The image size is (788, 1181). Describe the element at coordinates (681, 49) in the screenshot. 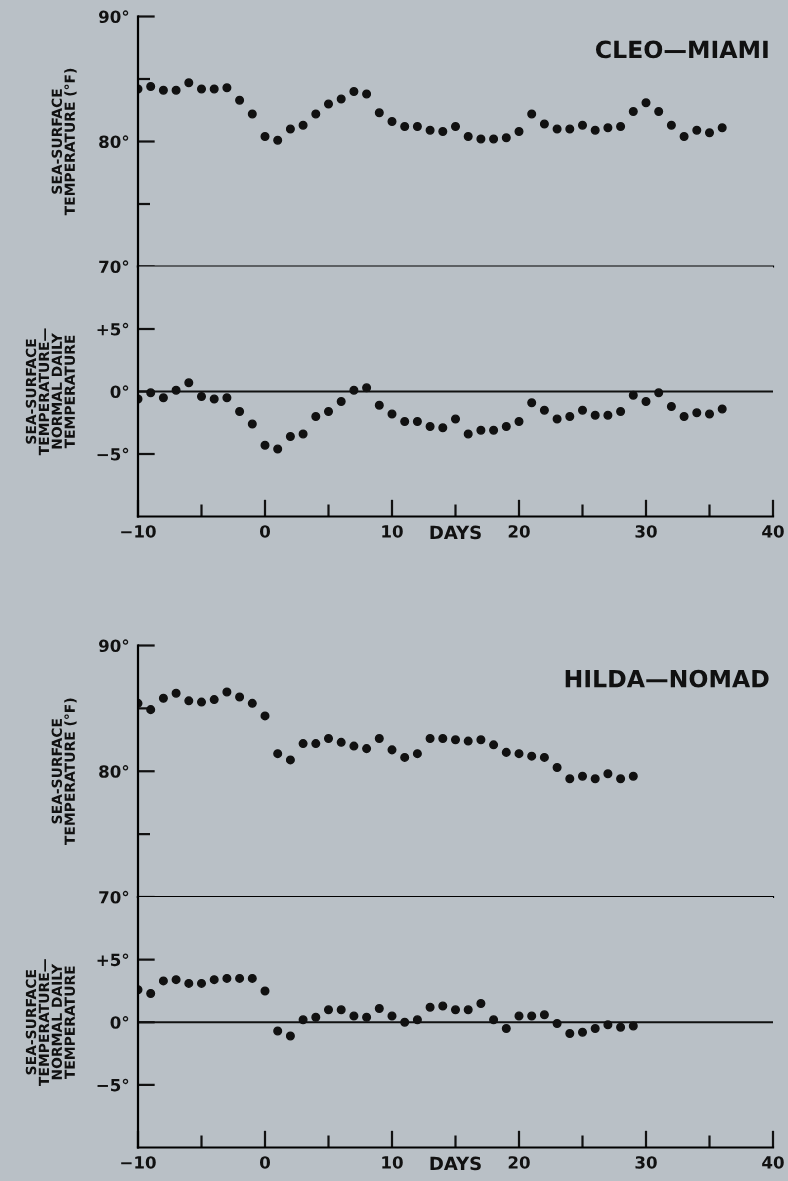

I see `text: CLEO—MIAMI` at that location.